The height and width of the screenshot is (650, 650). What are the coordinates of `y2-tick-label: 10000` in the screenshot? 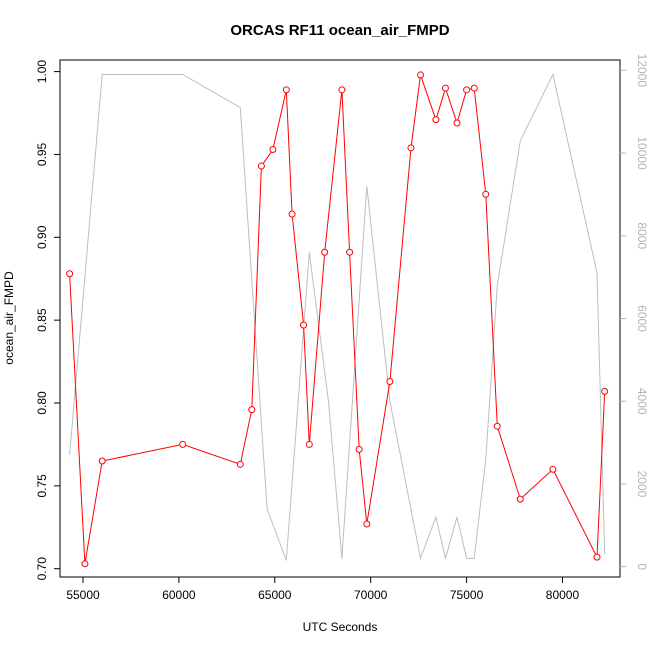 It's located at (642, 153).